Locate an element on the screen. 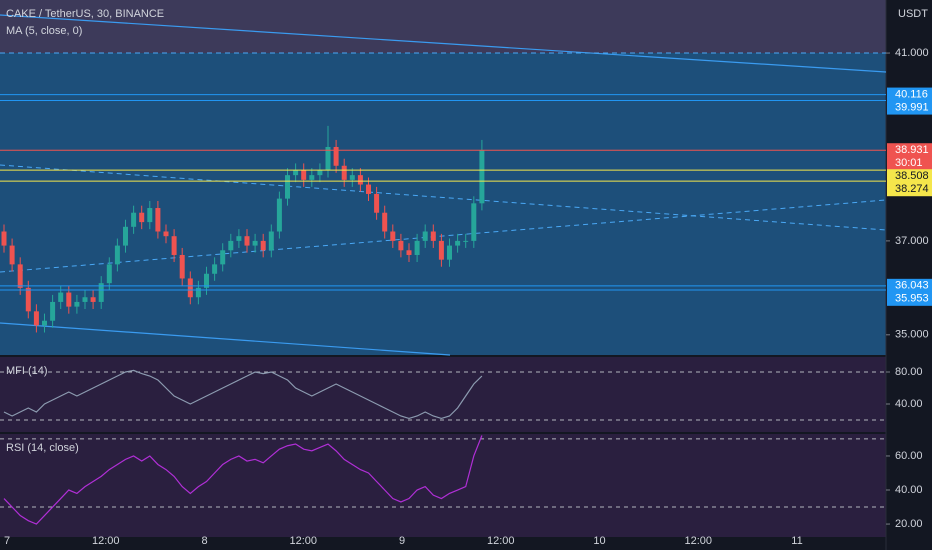  y-tick-label: 35.000 is located at coordinates (912, 335).